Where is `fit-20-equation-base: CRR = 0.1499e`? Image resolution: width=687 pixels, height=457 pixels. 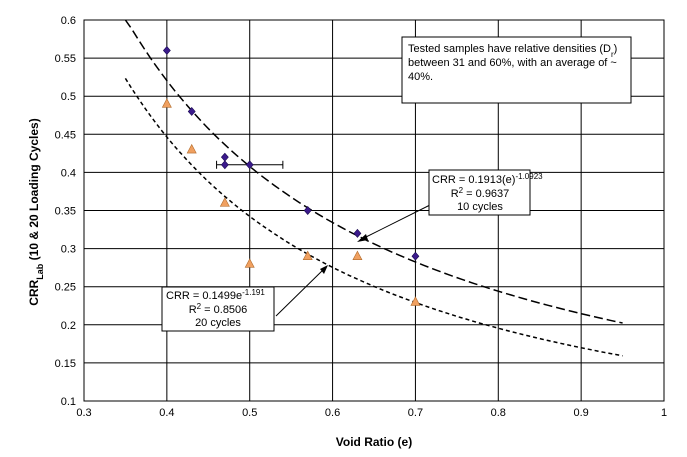 fit-20-equation-base: CRR = 0.1499e is located at coordinates (204, 296).